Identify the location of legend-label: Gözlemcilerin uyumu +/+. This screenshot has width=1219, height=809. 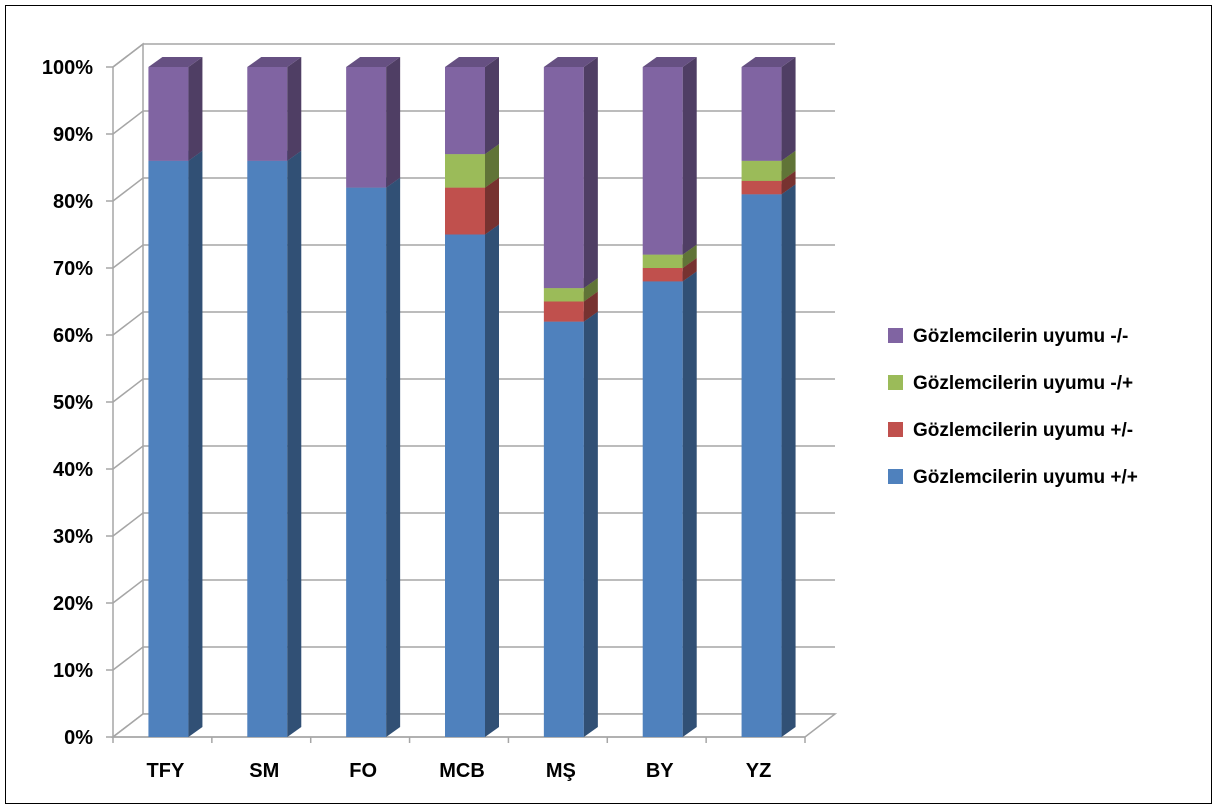
(1025, 477).